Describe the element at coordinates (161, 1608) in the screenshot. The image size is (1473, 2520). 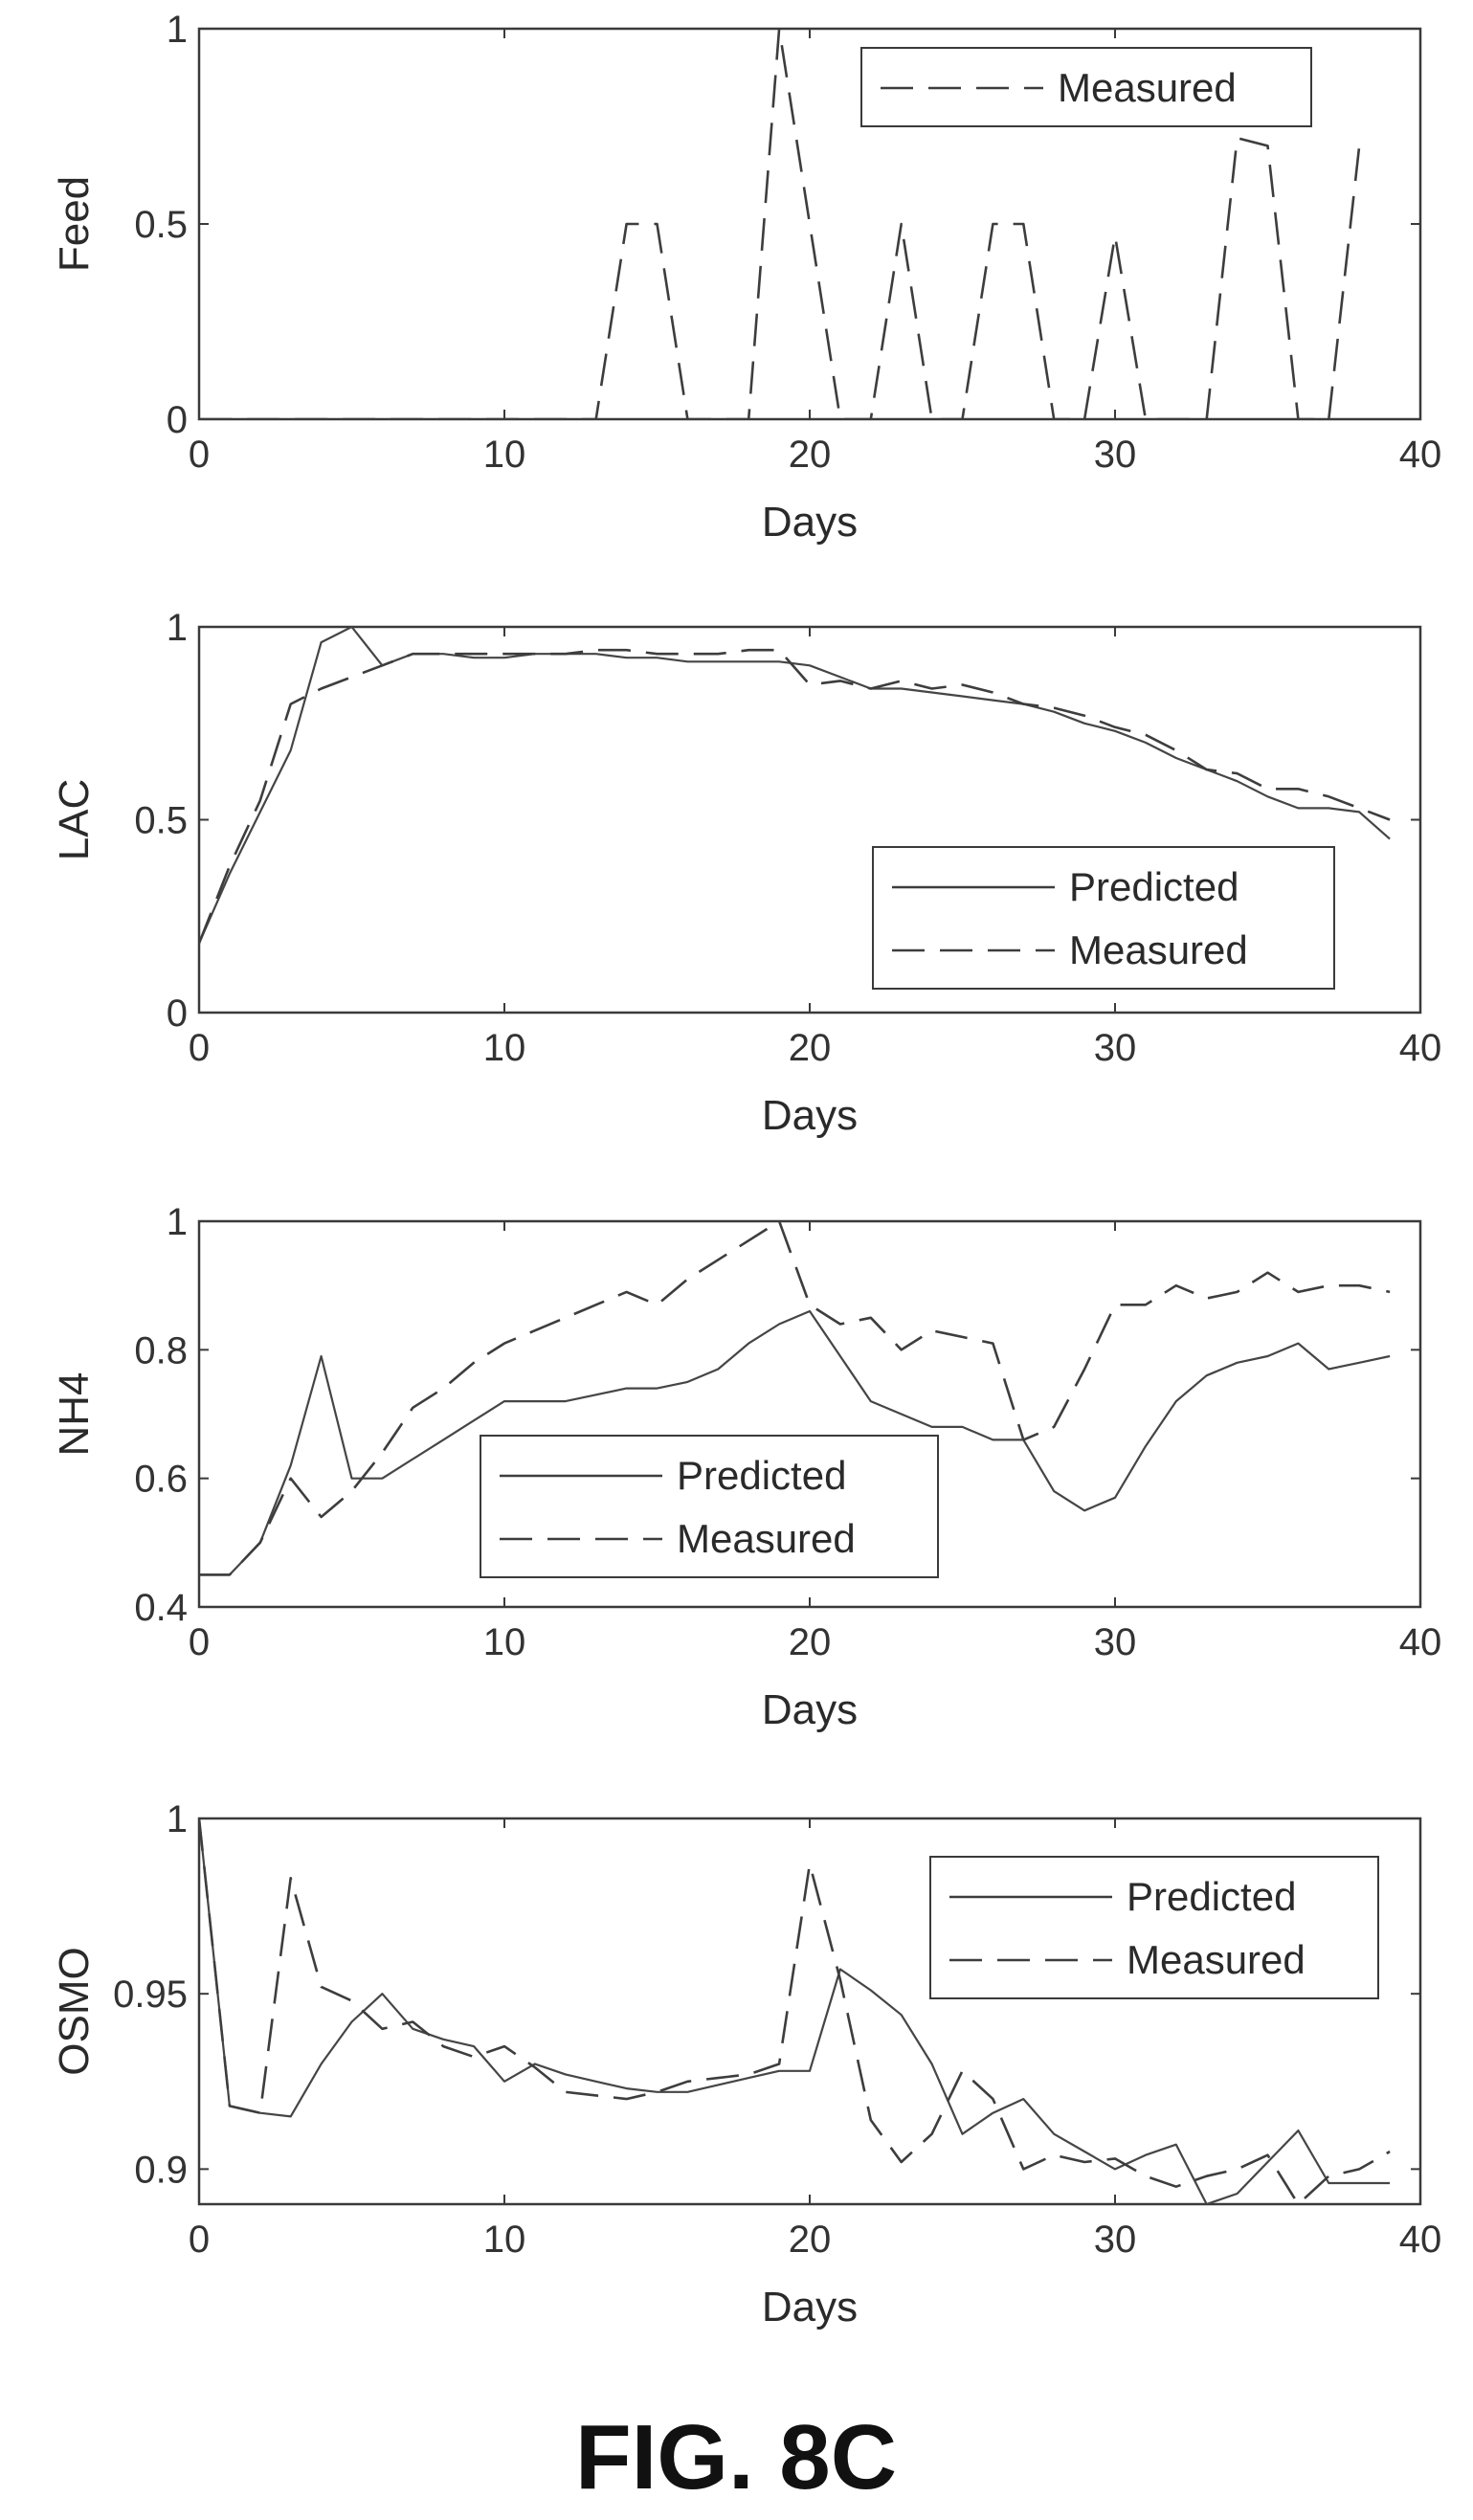
I see `y-tick-label: 0.4` at that location.